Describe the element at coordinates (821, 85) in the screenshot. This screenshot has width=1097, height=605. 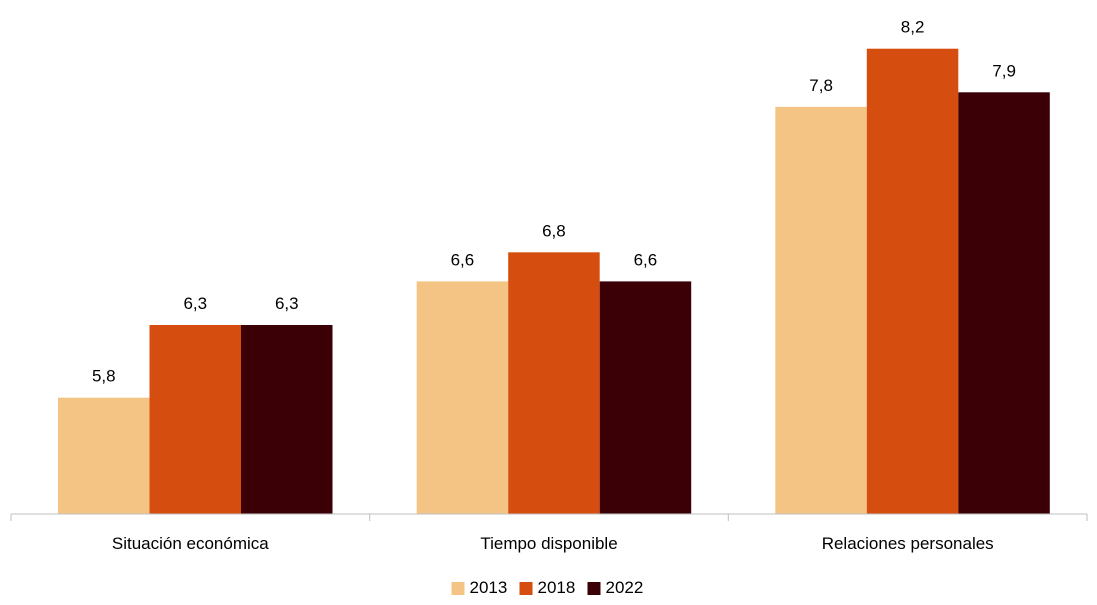
I see `data-label-2013-2: 7,8` at that location.